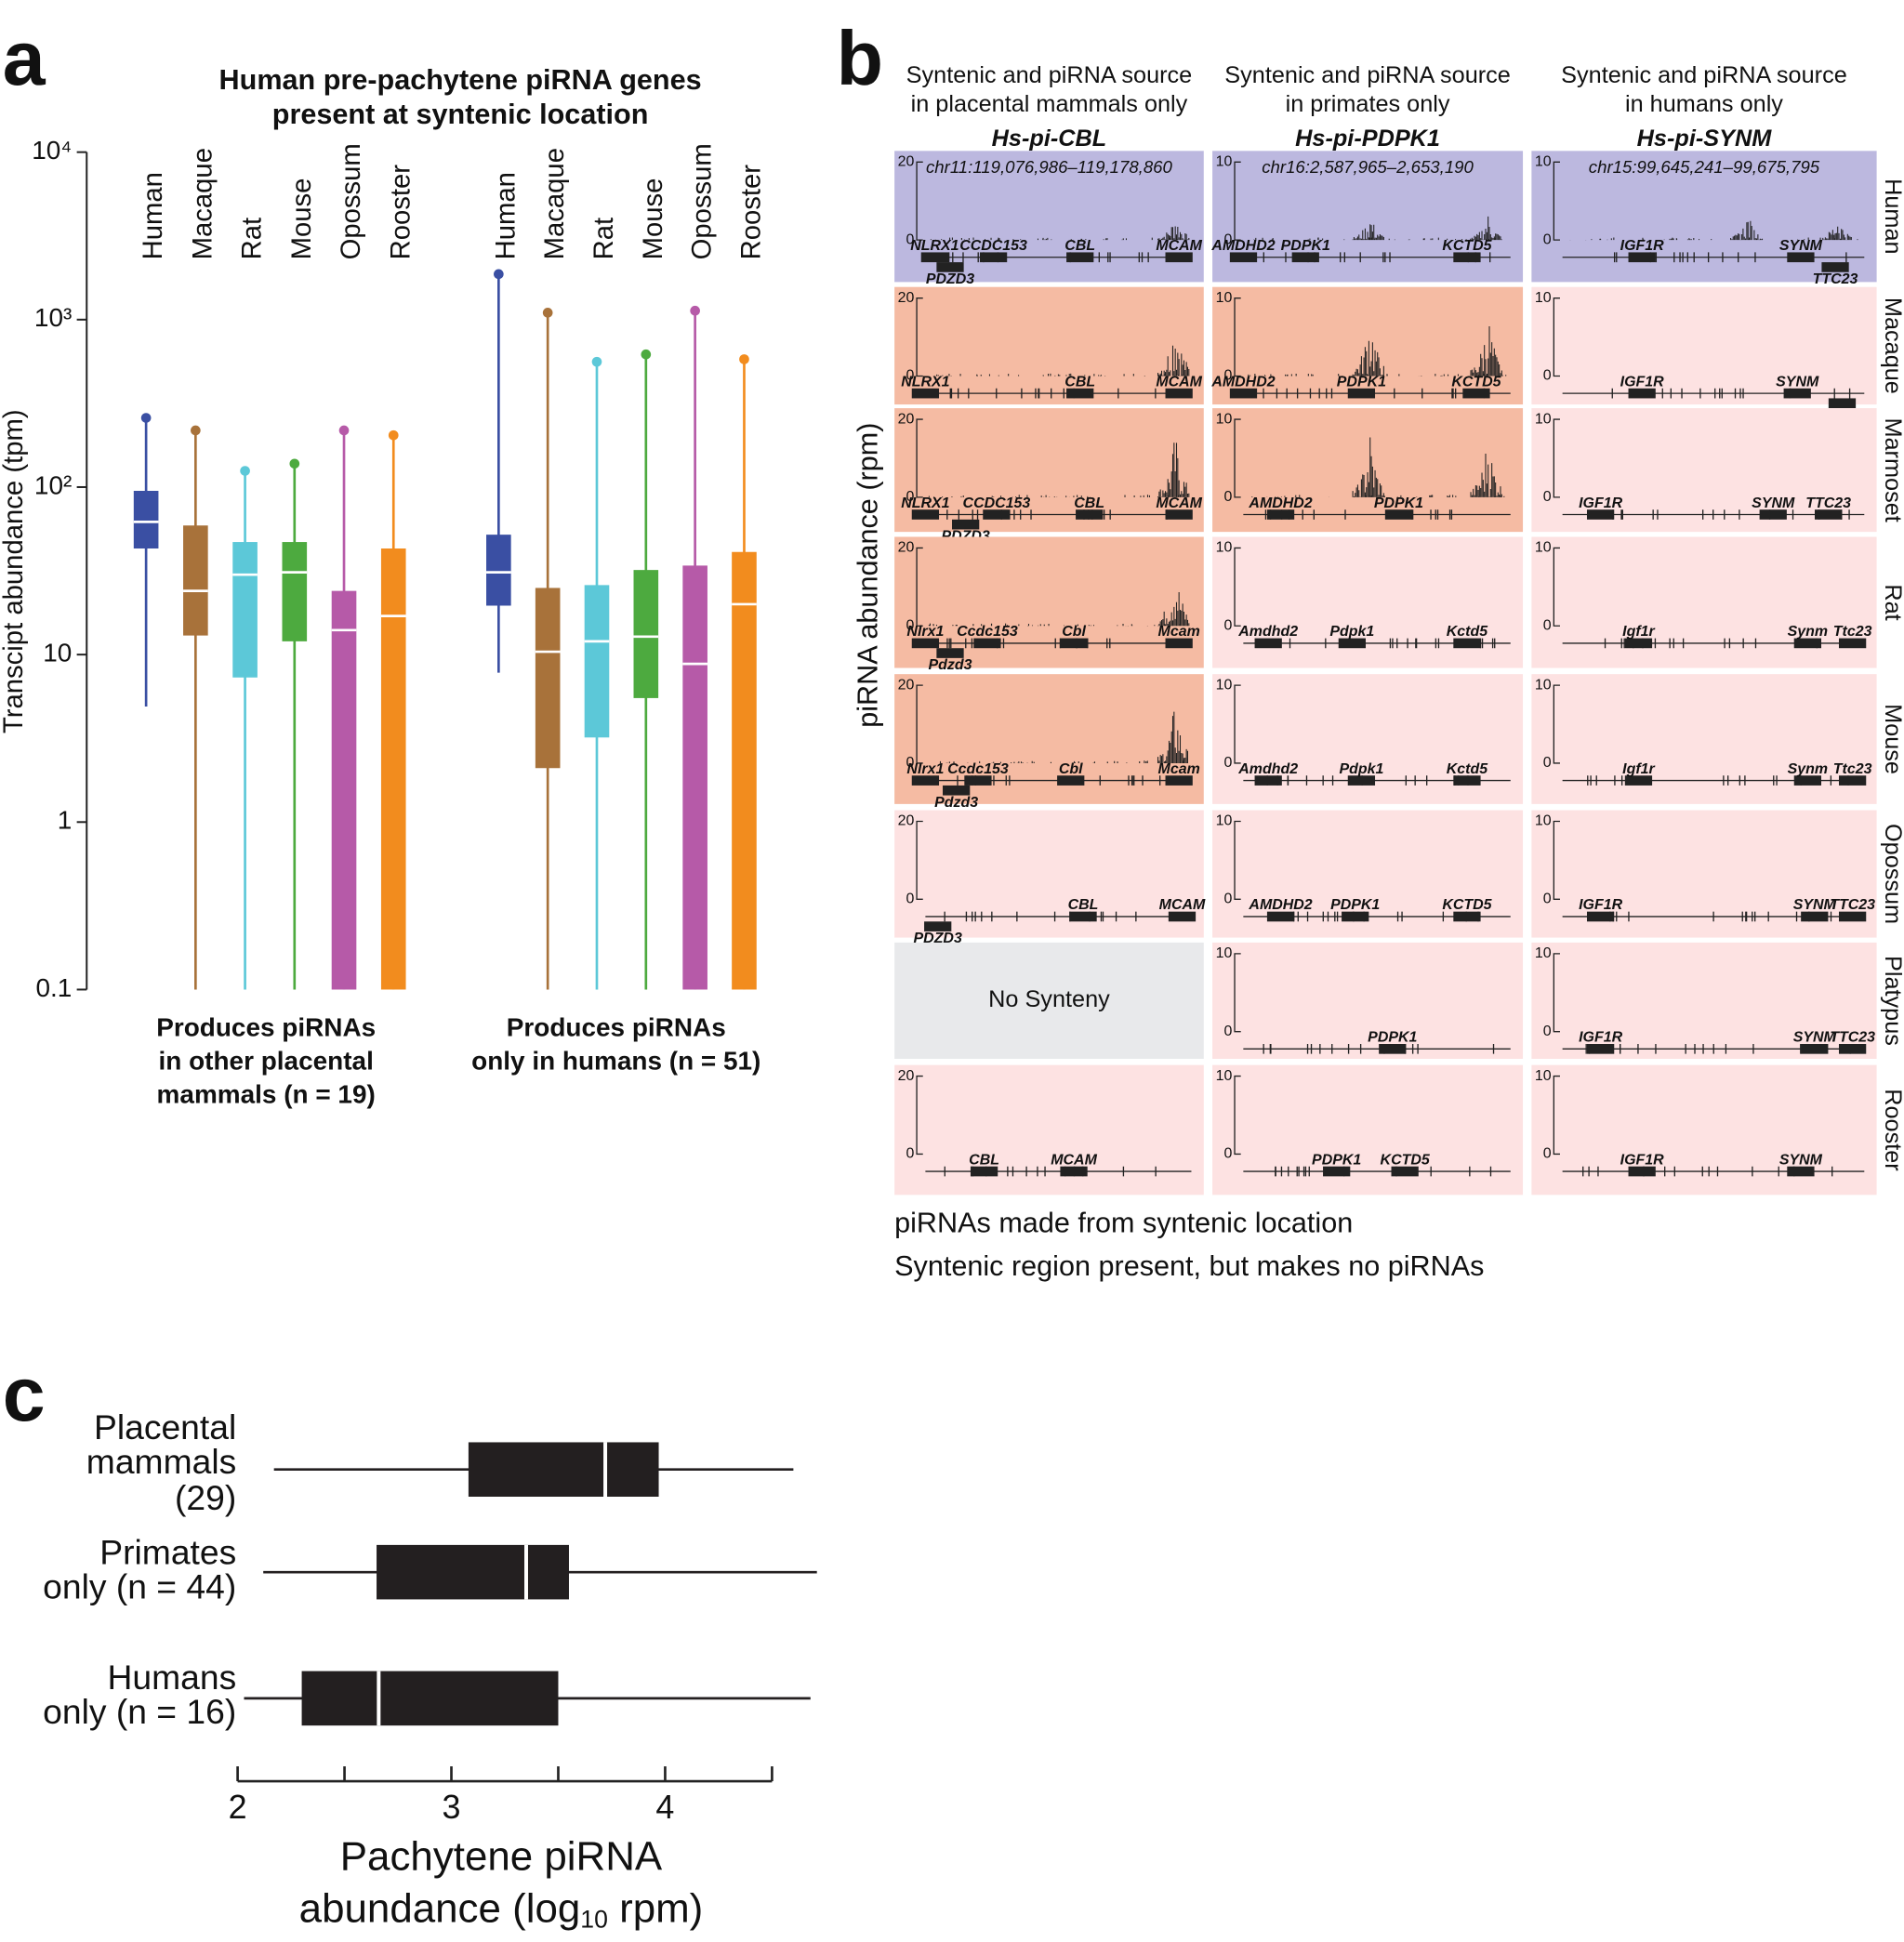 The image size is (1904, 1942). What do you see at coordinates (24, 1394) in the screenshot?
I see `panel-letter: c` at bounding box center [24, 1394].